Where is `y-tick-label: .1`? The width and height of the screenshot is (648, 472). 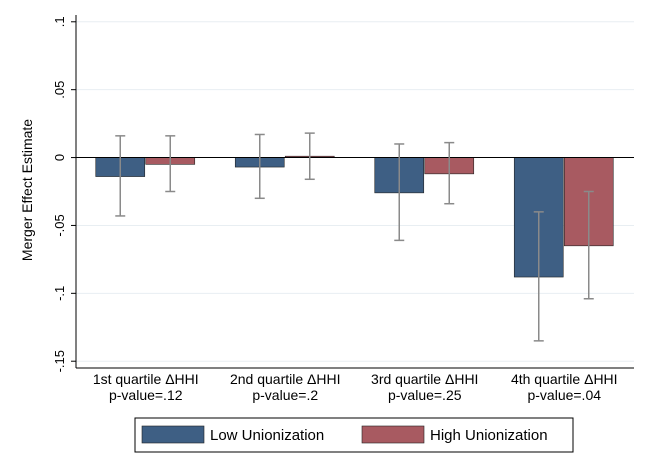 y-tick-label: .1 is located at coordinates (59, 21).